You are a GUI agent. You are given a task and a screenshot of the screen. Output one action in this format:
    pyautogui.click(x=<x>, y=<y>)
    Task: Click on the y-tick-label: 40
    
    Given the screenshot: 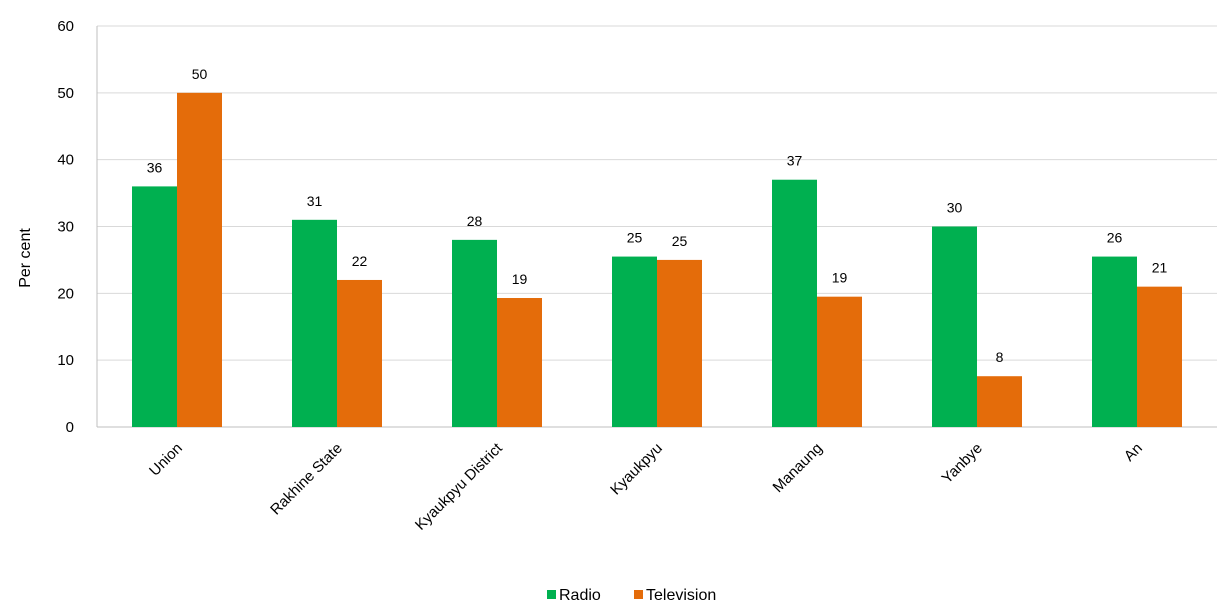 What is the action you would take?
    pyautogui.click(x=65, y=160)
    